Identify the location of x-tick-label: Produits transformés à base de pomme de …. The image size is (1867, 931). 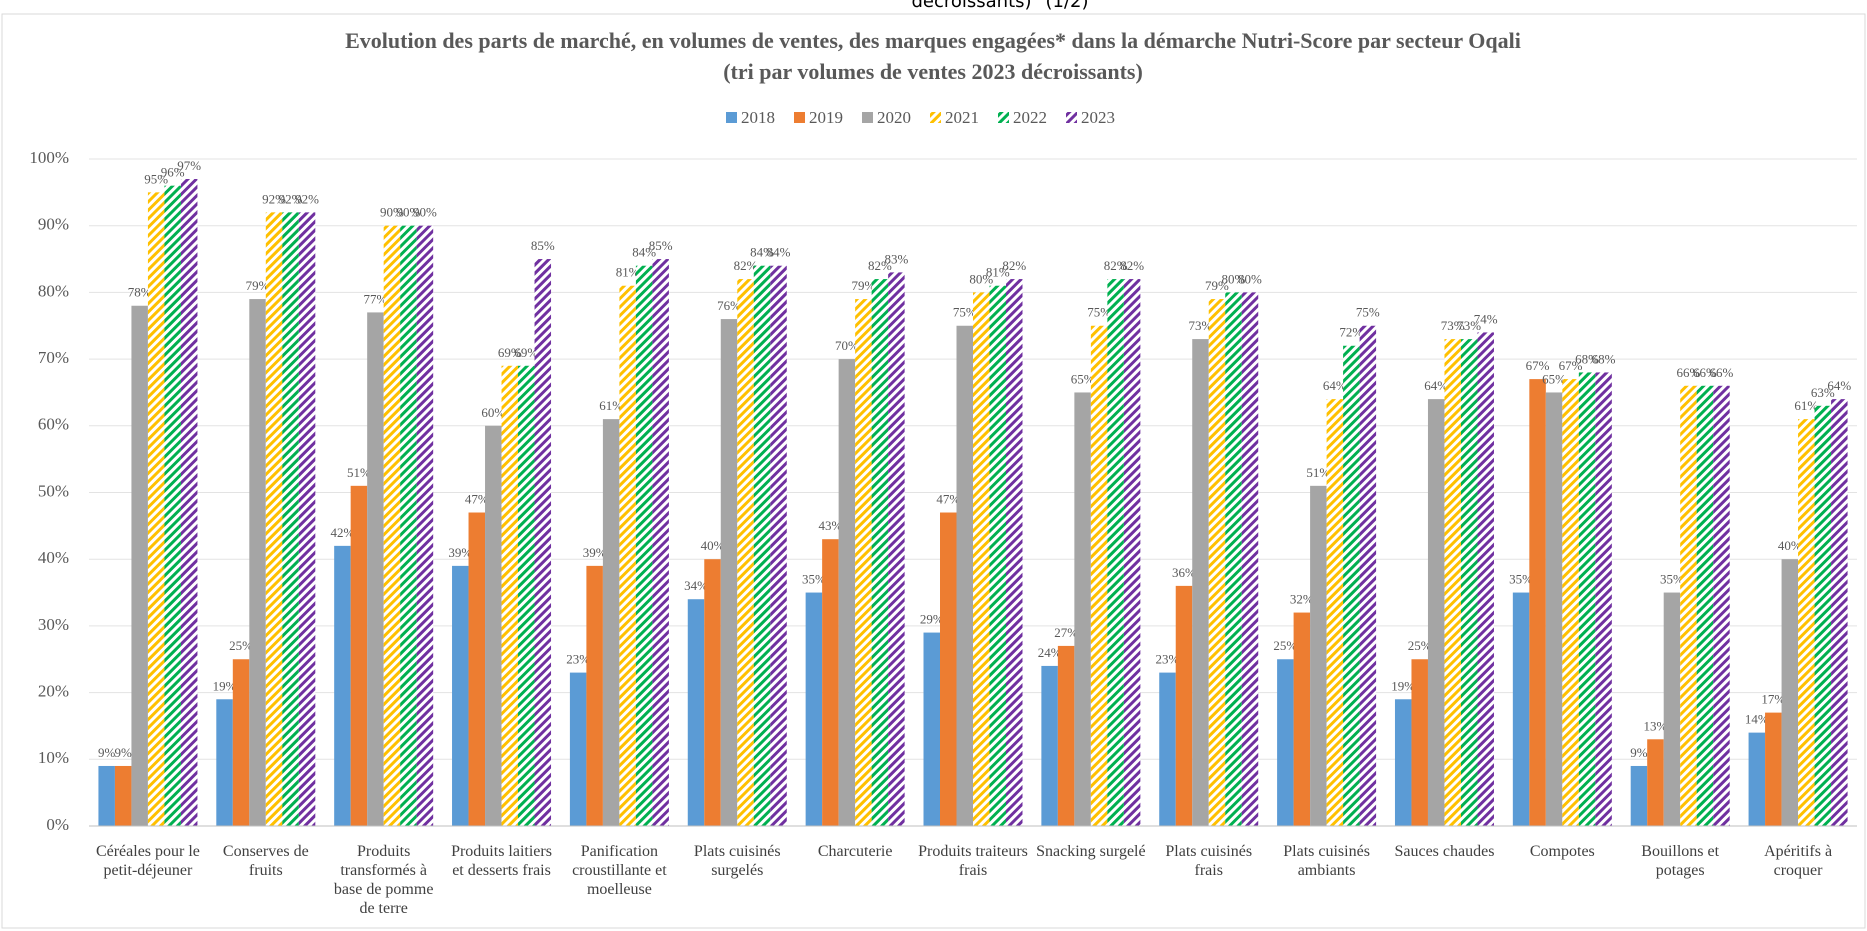
(383, 880).